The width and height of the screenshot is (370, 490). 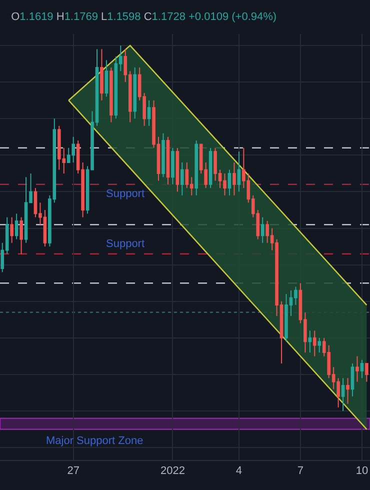 I want to click on chart-title: O1.1619 H1.1769 L1.1598 C1.1728 +0.0109 (+0.94%), so click(x=144, y=16).